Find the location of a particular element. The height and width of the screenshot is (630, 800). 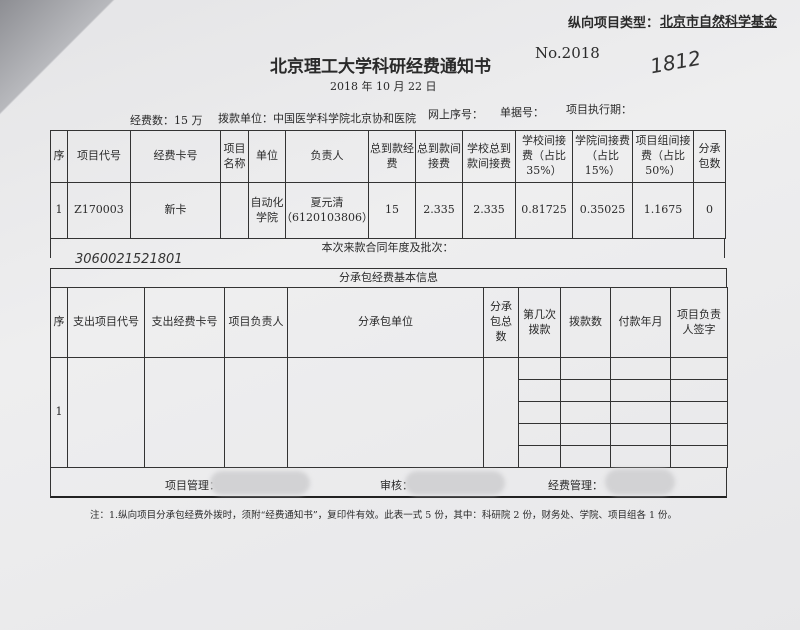

column-header: 学校间接费（占比 35%） is located at coordinates (544, 156).